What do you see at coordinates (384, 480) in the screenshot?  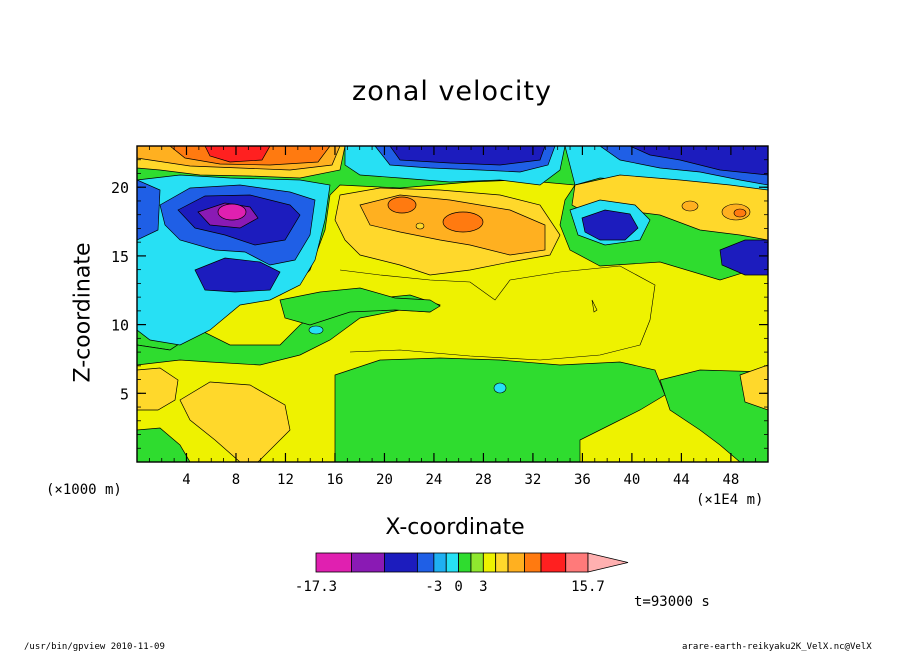 I see `x-tick-label: 20` at bounding box center [384, 480].